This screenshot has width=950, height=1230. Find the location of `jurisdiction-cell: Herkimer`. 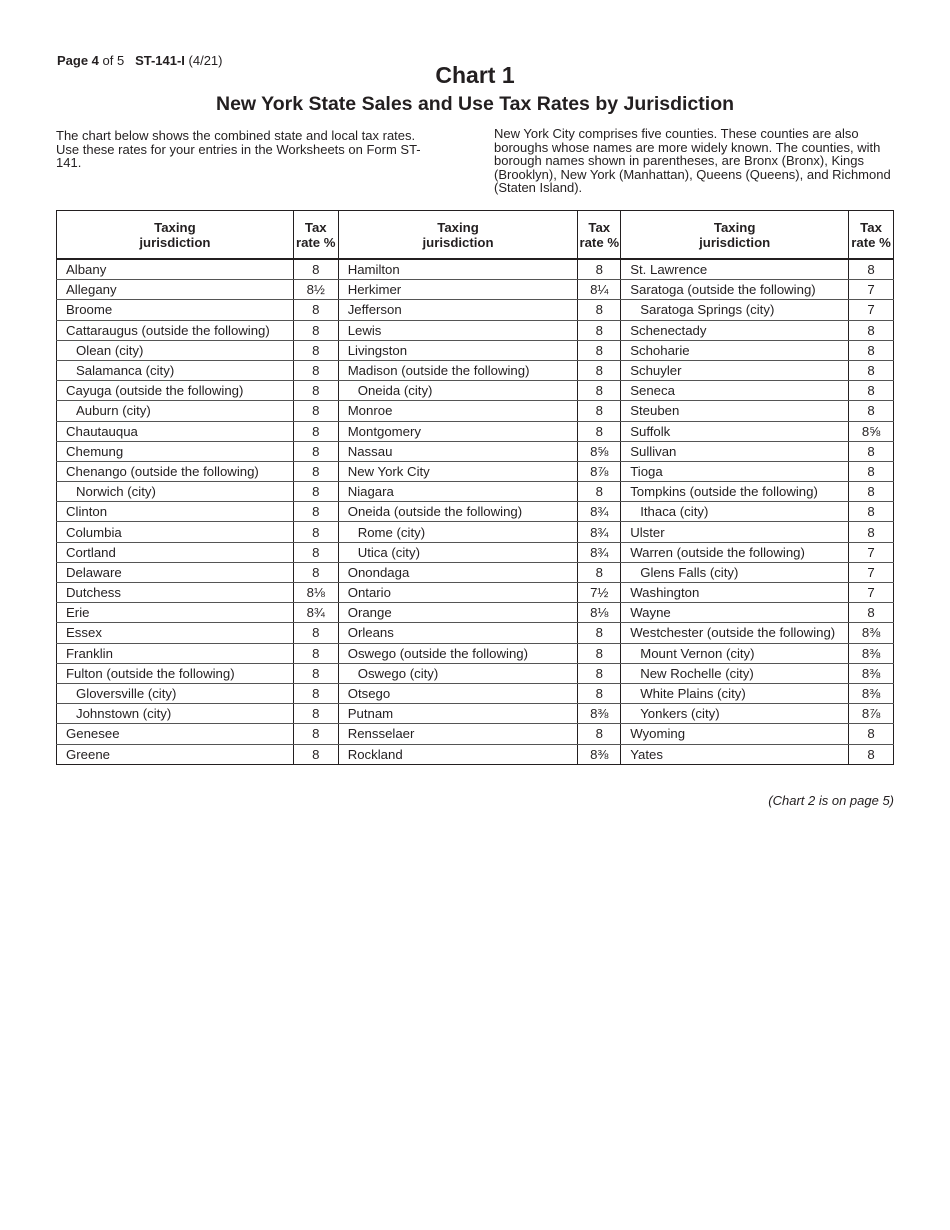

jurisdiction-cell: Herkimer is located at coordinates (458, 290).